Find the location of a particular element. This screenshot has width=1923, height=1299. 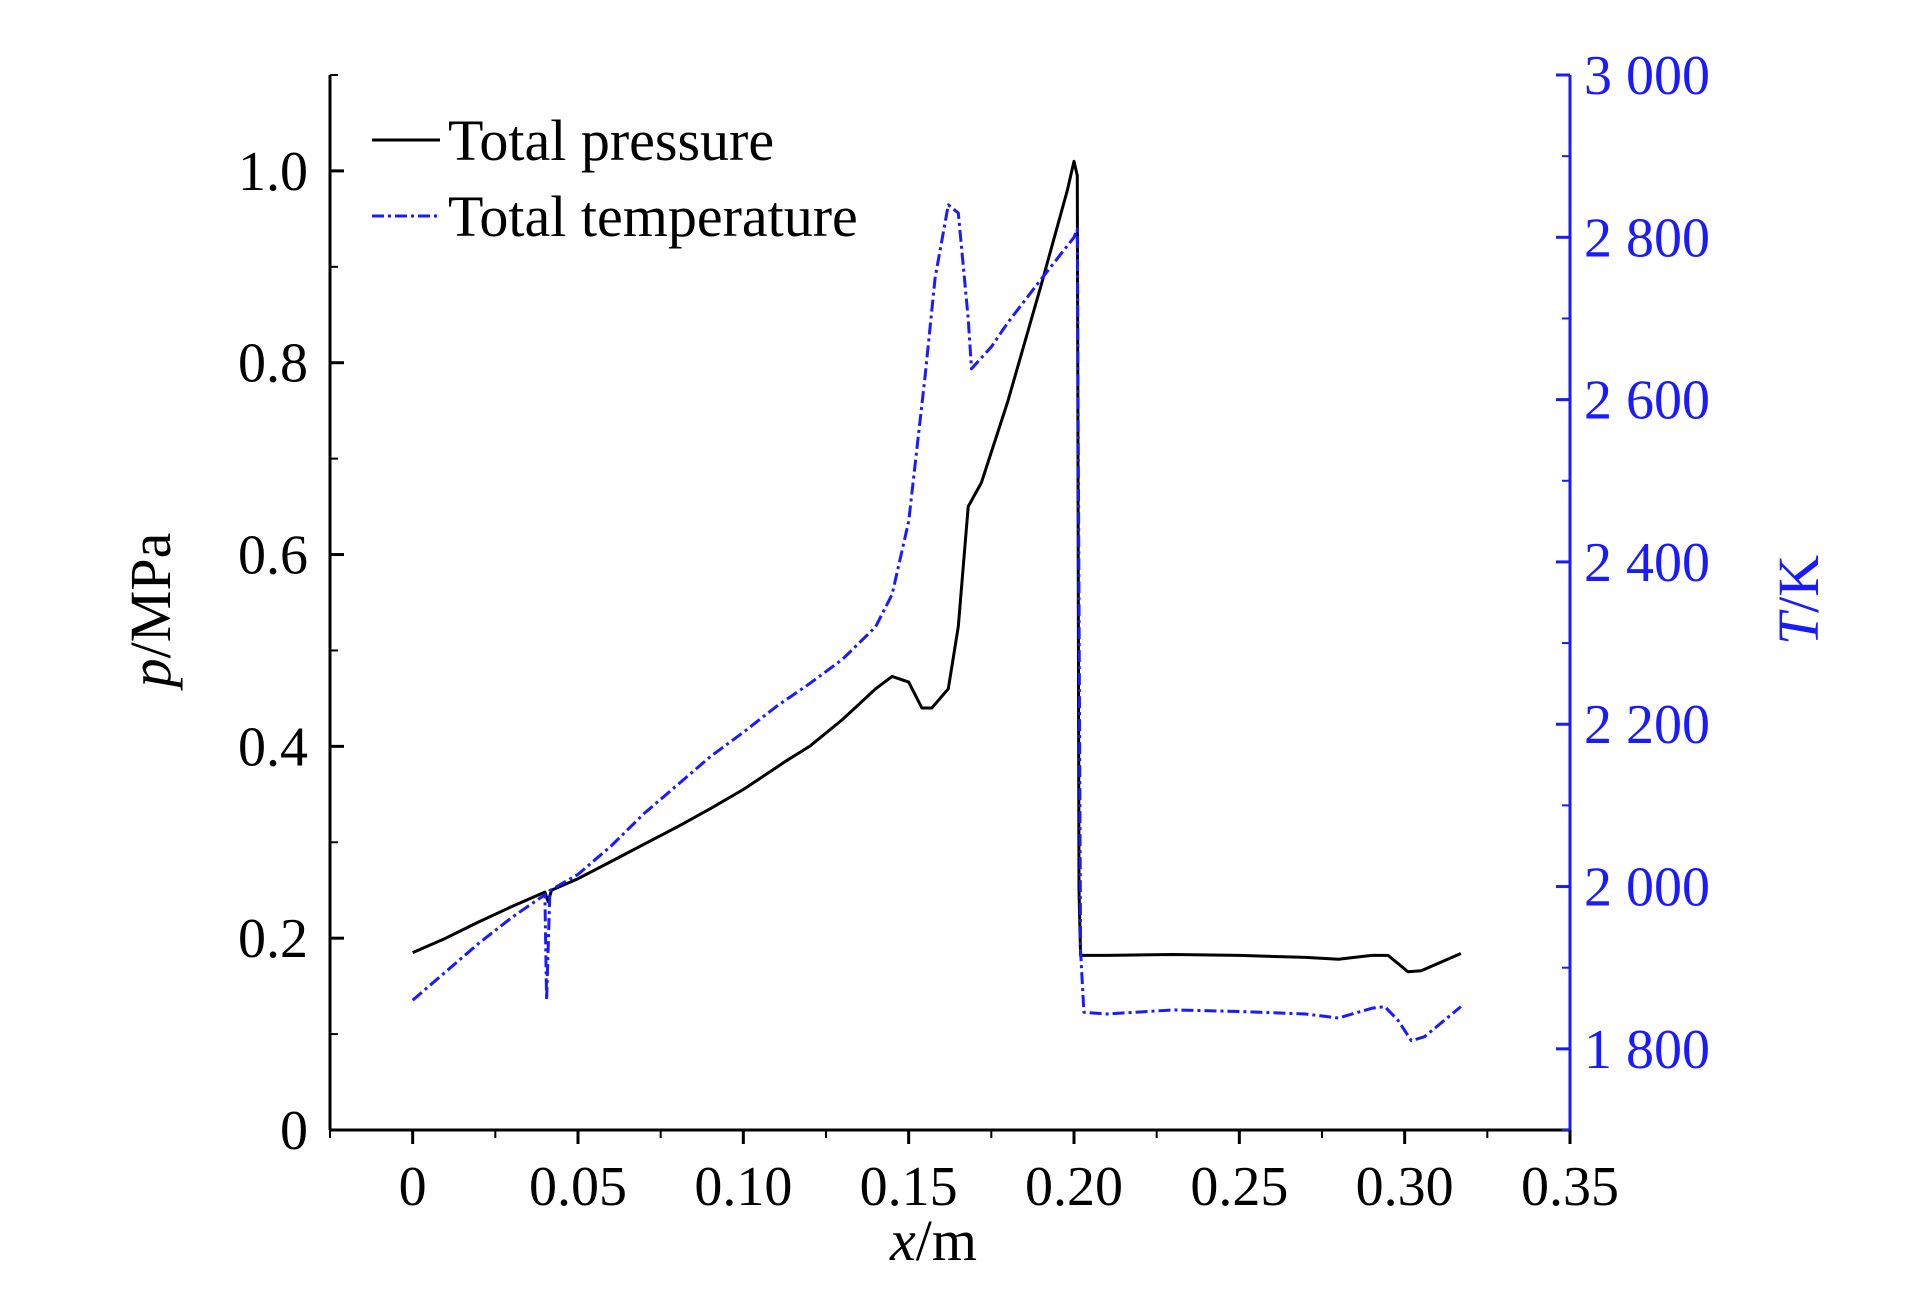

x-axis-ticks: 0 0.05 0.10 0.15 0.20 0.25 0.30 0.35 is located at coordinates (974, 1174).